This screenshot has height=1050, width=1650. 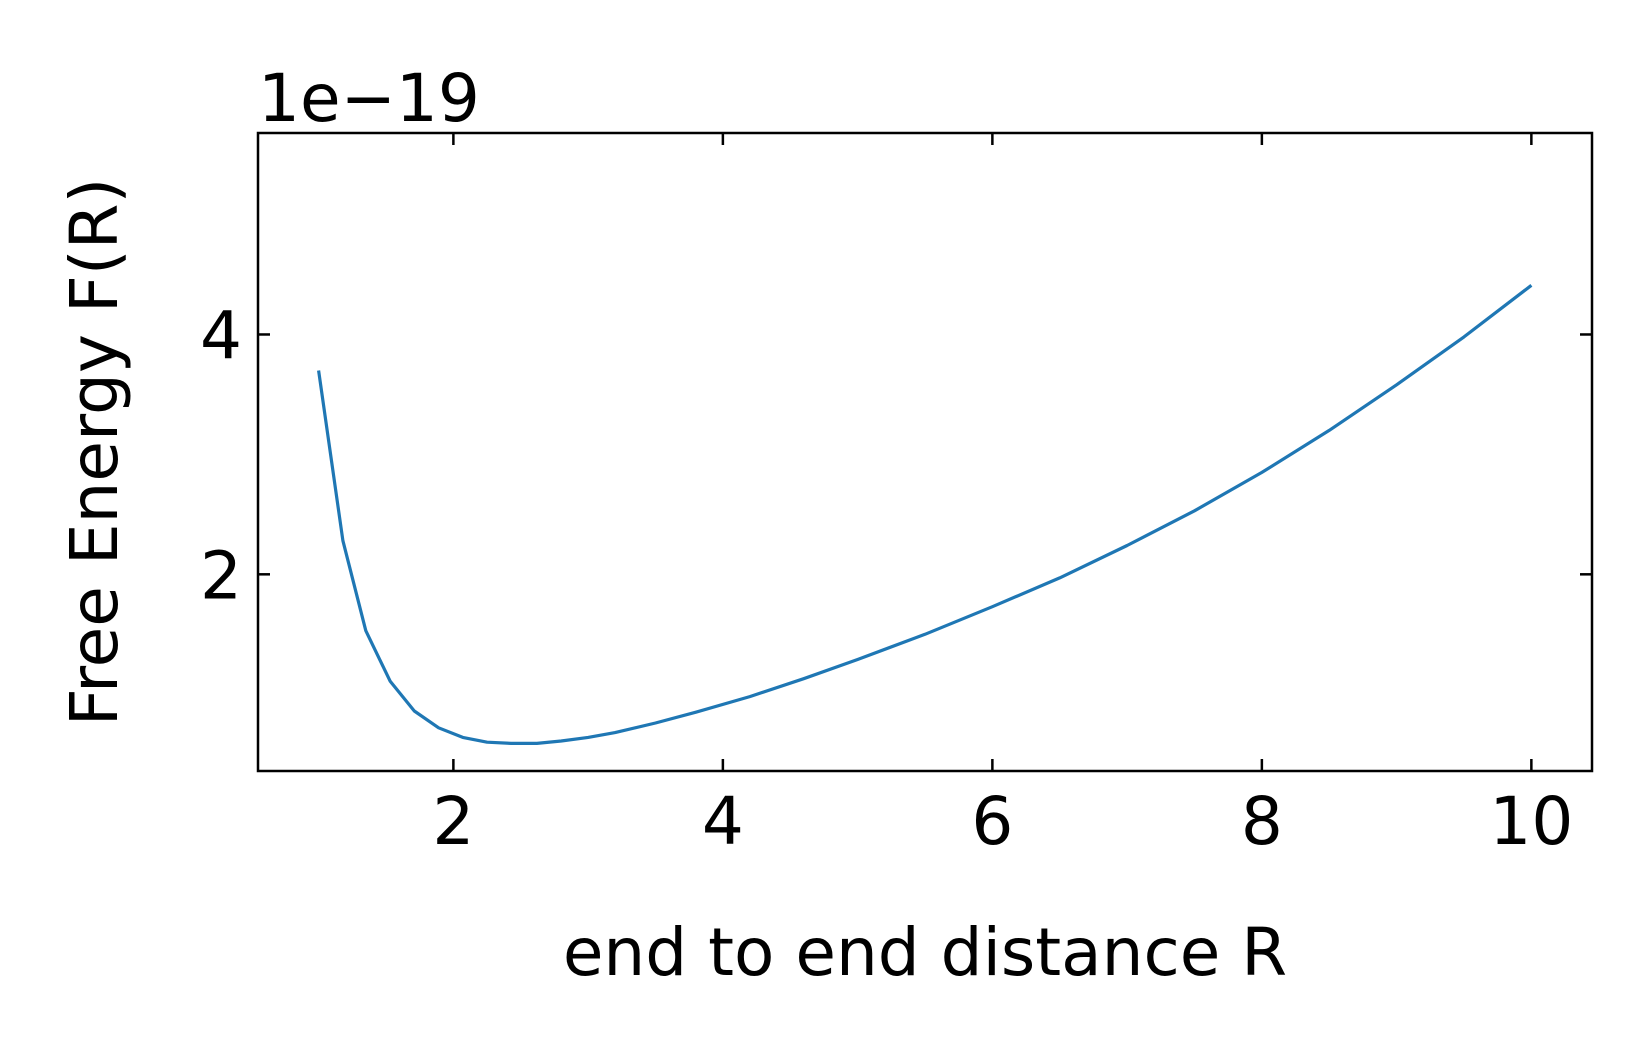 I want to click on x-tick-label: 6, so click(x=992, y=821).